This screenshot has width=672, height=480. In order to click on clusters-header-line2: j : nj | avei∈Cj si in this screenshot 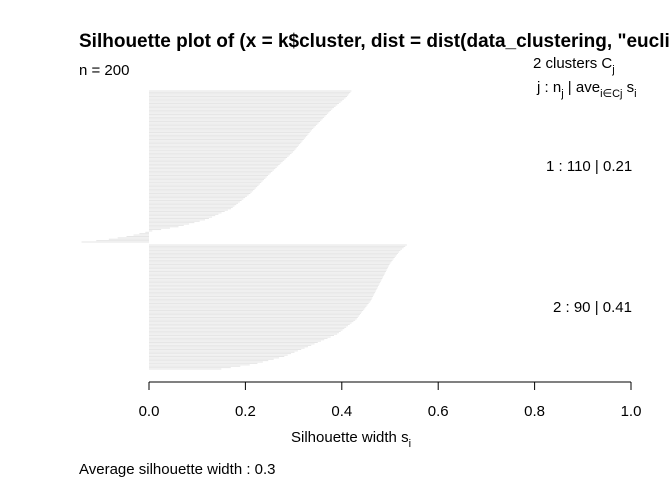, I will do `click(586, 89)`.